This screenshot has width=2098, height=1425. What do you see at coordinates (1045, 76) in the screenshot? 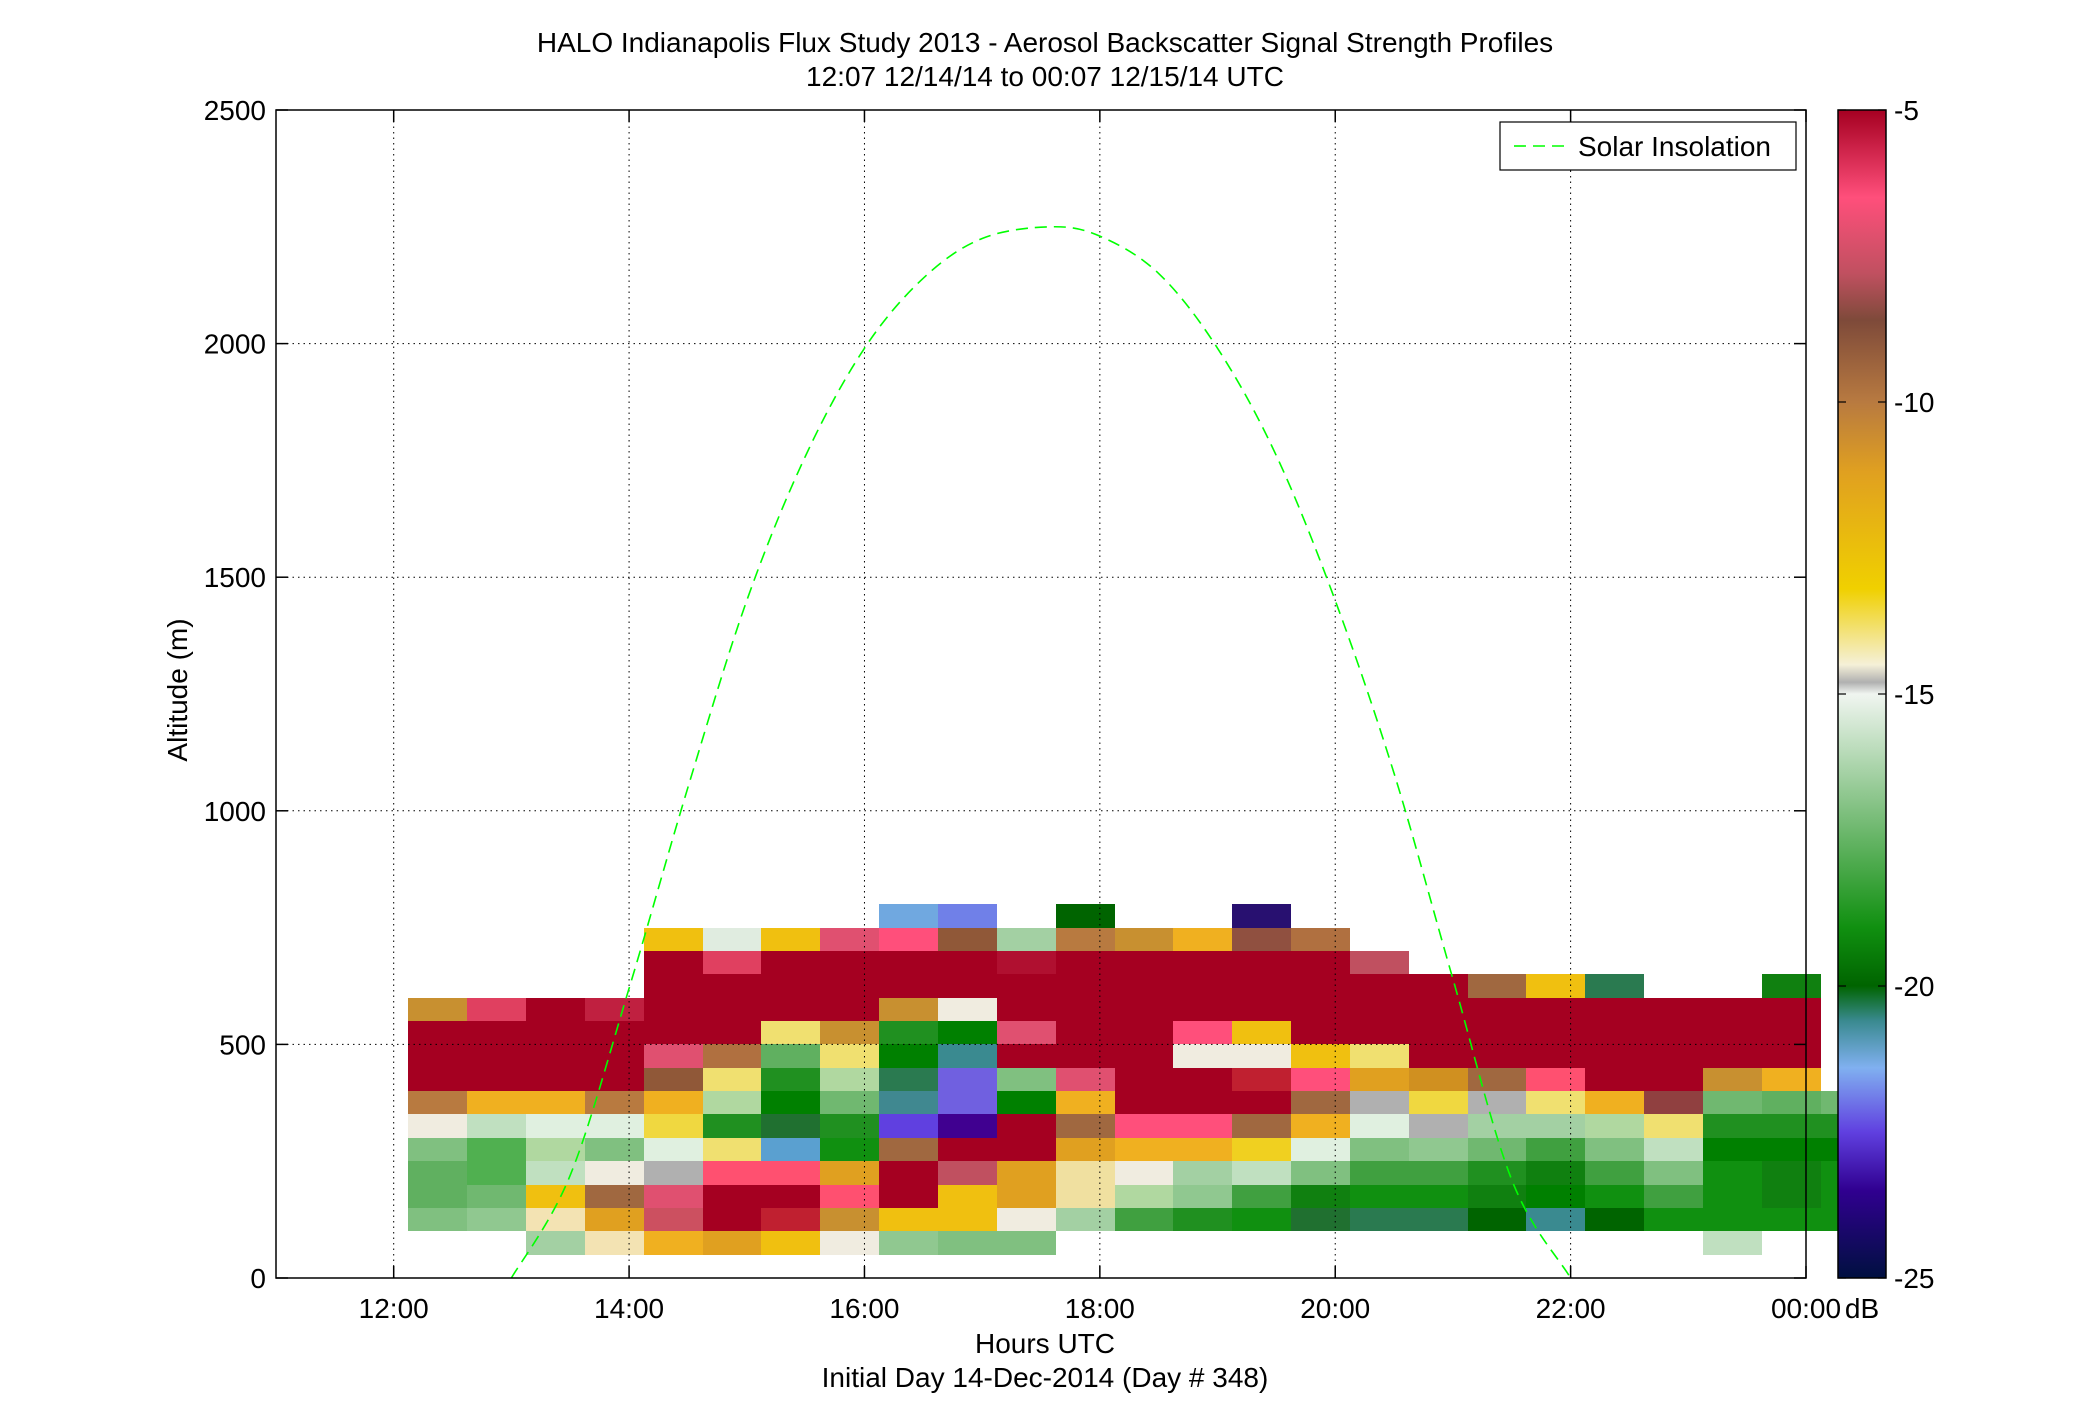
I see `chart-subtitle: 12:07 12/14/14 to 00:07 12/15/14 UTC` at bounding box center [1045, 76].